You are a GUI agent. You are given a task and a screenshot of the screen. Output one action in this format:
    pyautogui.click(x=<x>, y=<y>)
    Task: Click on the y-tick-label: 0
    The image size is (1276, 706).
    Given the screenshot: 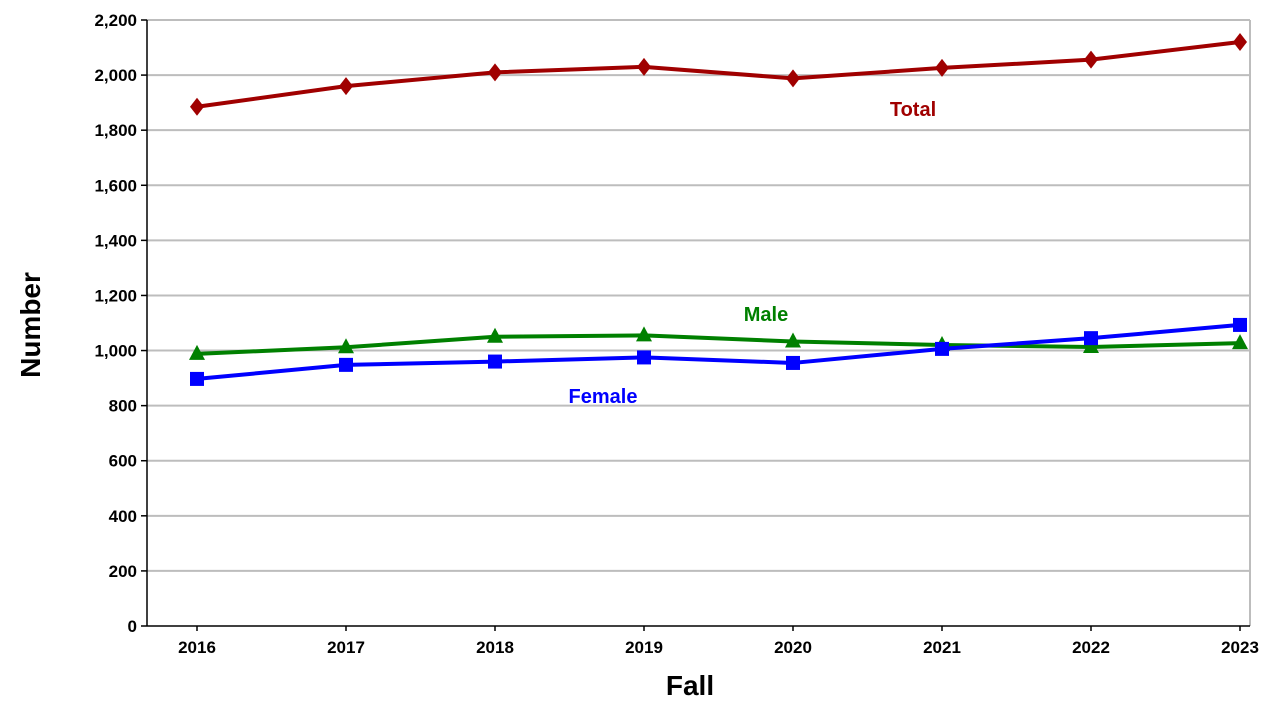 What is the action you would take?
    pyautogui.click(x=132, y=626)
    